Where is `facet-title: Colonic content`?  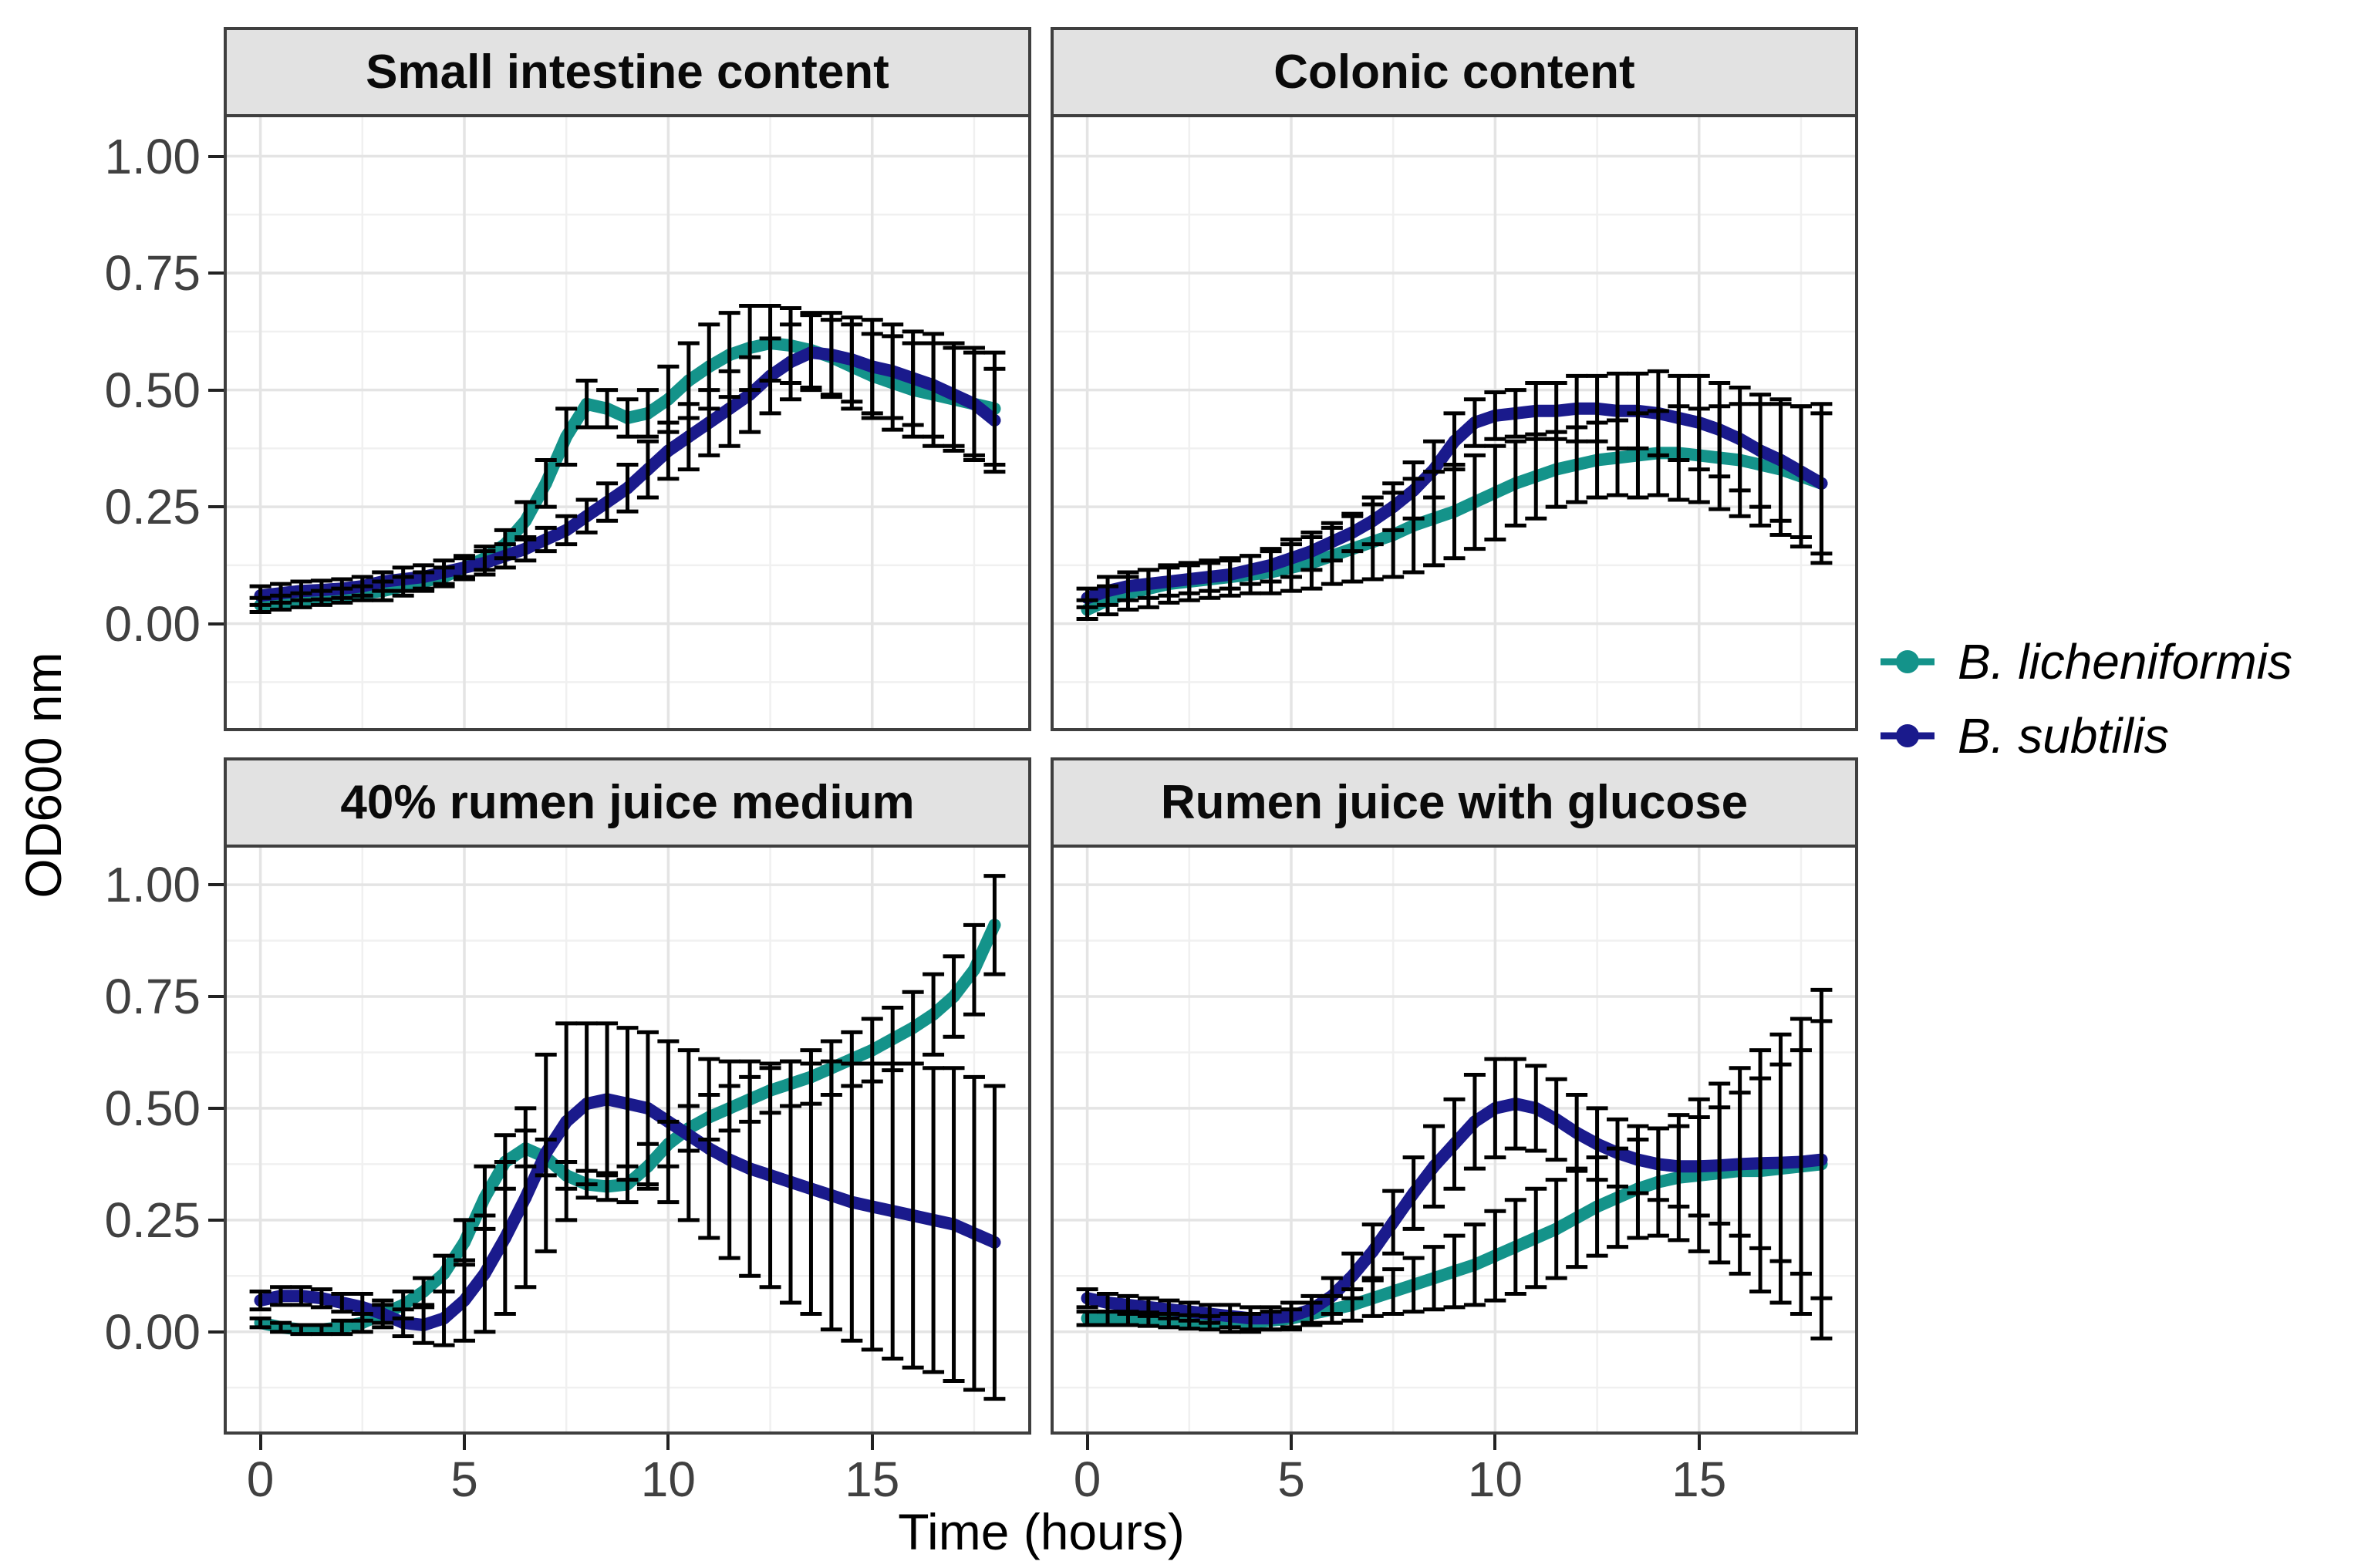 facet-title: Colonic content is located at coordinates (1454, 73).